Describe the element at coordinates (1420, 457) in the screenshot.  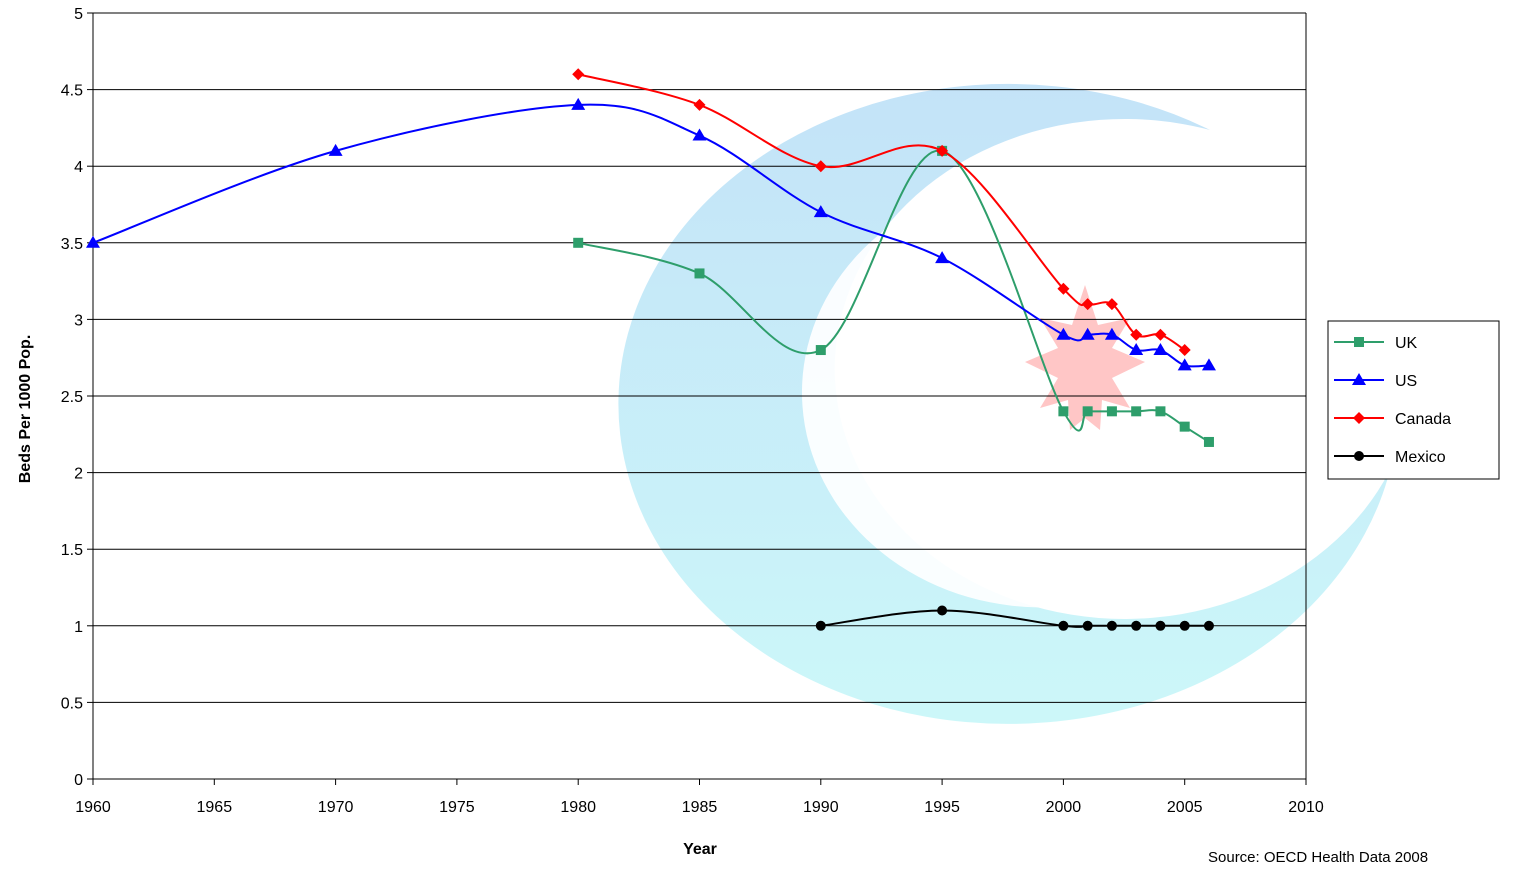
I see `legend-label-mexico: Mexico` at that location.